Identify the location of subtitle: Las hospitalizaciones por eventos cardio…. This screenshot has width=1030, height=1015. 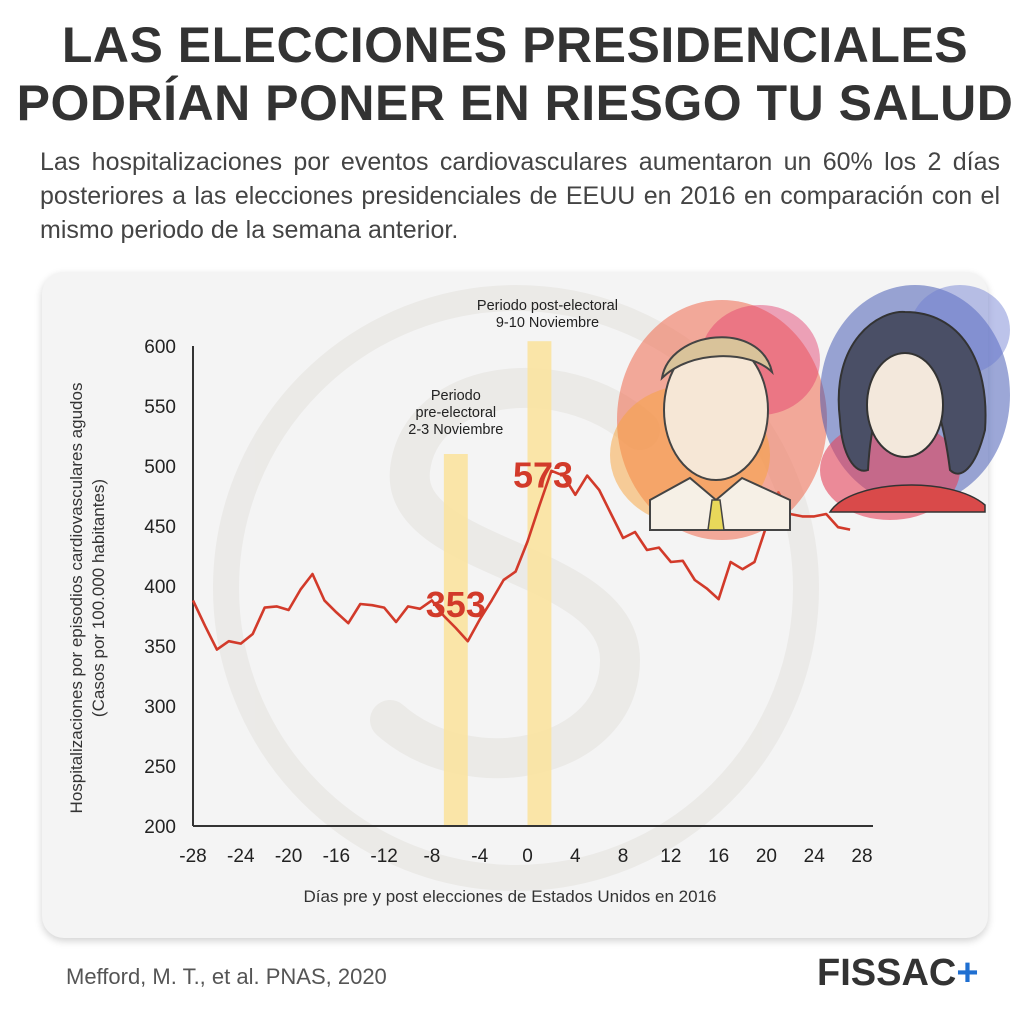
(520, 196).